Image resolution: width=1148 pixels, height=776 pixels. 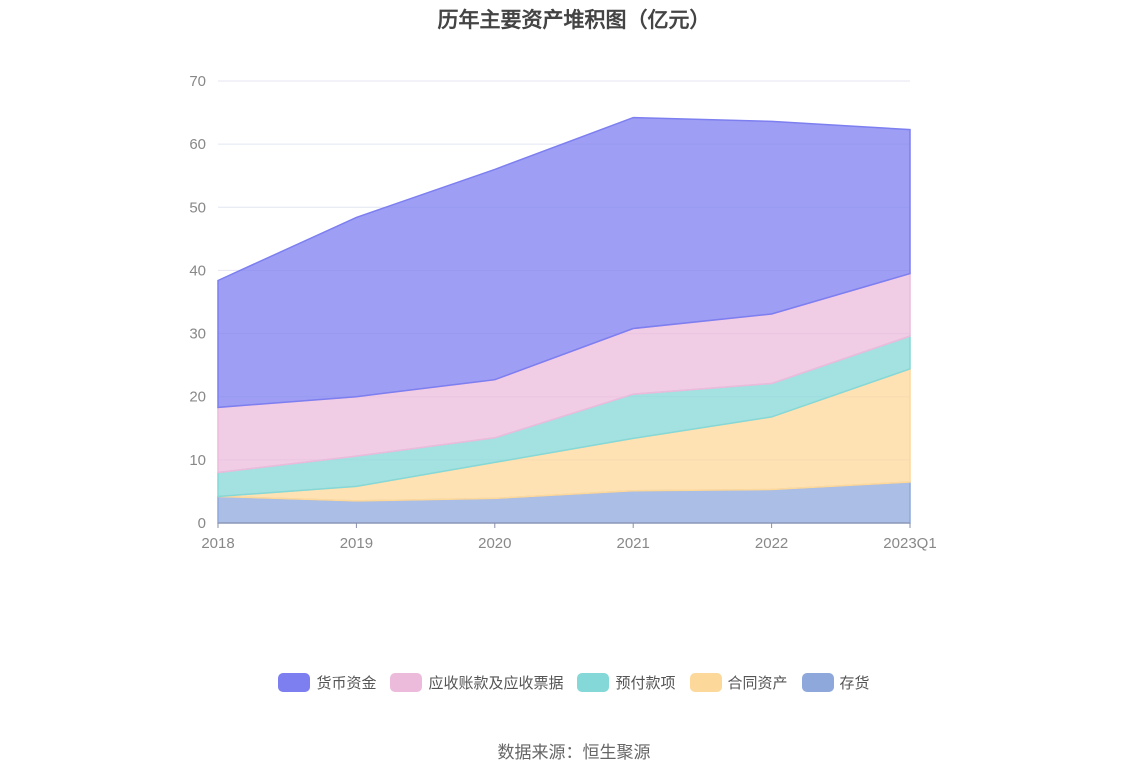 I want to click on legend-label: 货币资金, so click(x=346, y=683).